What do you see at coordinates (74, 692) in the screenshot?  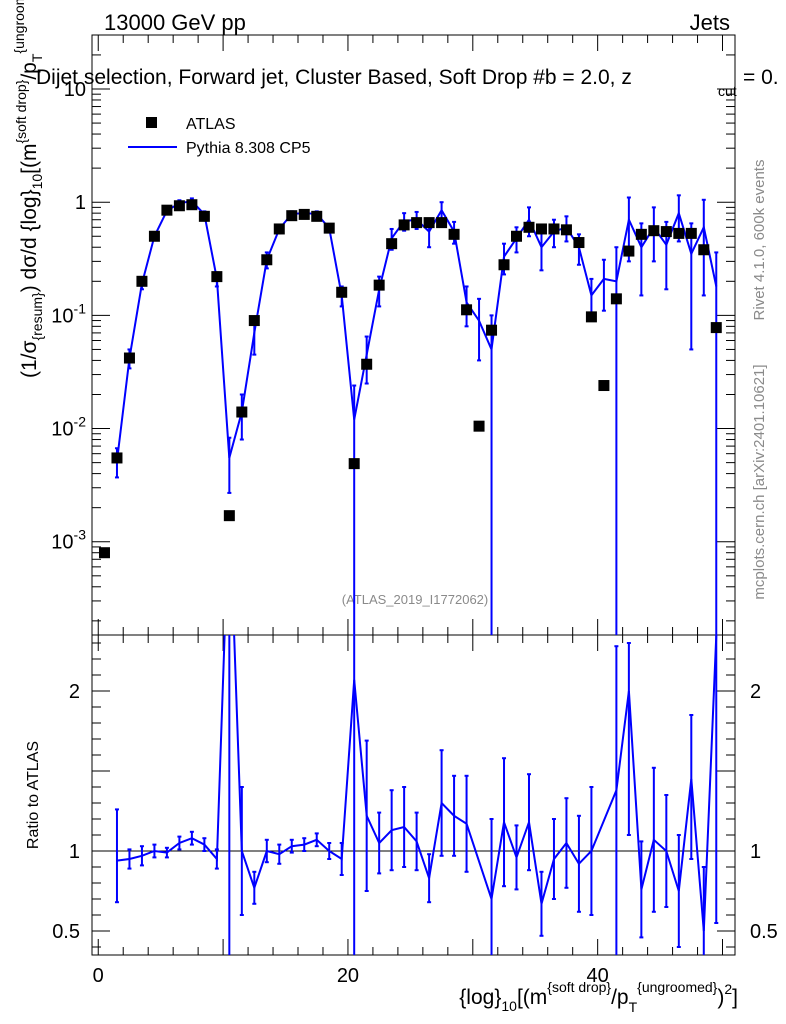 I see `ratio-y-tick-label: 2` at bounding box center [74, 692].